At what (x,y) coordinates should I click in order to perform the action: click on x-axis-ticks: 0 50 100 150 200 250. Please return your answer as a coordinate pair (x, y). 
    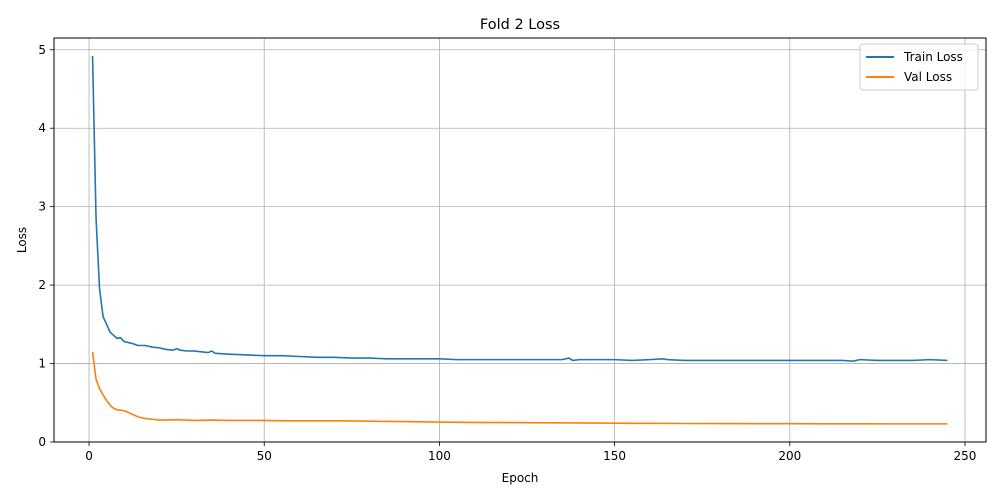
    Looking at the image, I should click on (530, 452).